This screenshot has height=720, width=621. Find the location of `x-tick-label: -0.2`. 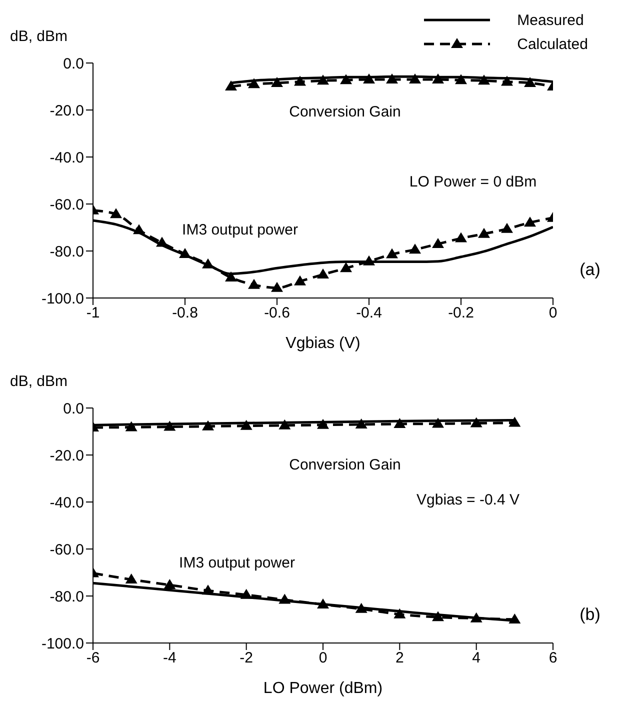

x-tick-label: -0.2 is located at coordinates (461, 313).